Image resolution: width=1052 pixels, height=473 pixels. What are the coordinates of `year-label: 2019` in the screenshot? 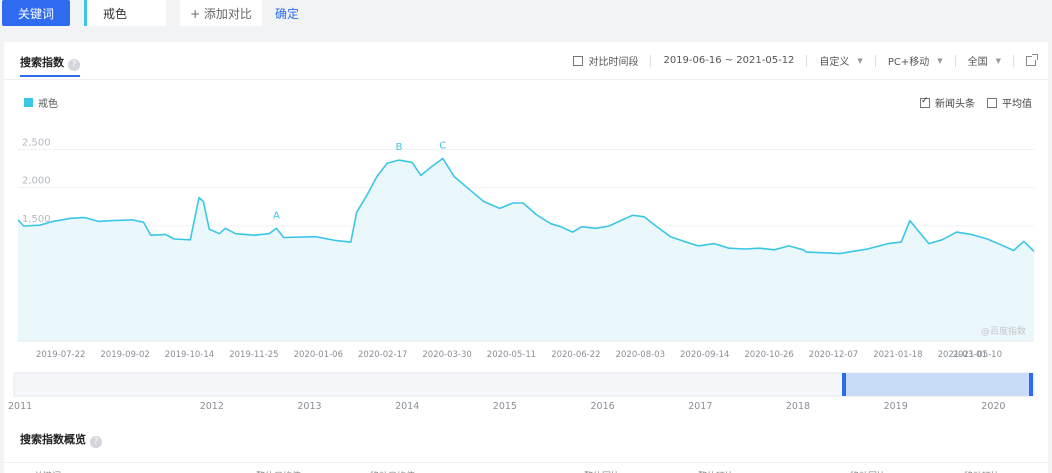 It's located at (896, 406).